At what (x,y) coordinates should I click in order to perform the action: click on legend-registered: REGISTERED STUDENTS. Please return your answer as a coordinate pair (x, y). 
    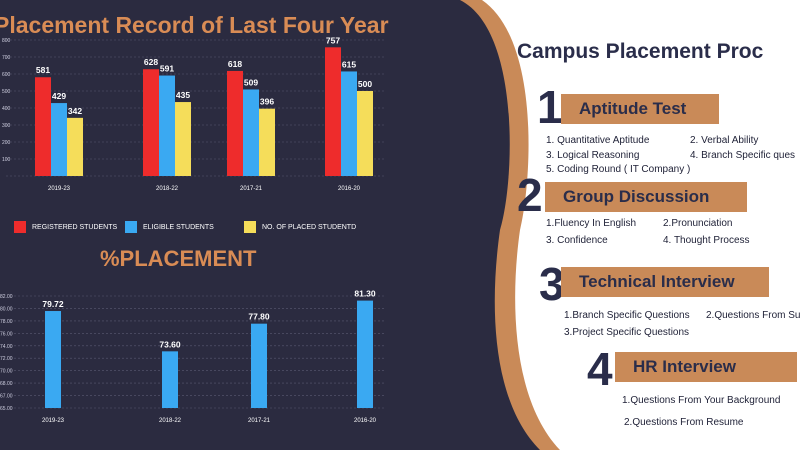
    Looking at the image, I should click on (65, 227).